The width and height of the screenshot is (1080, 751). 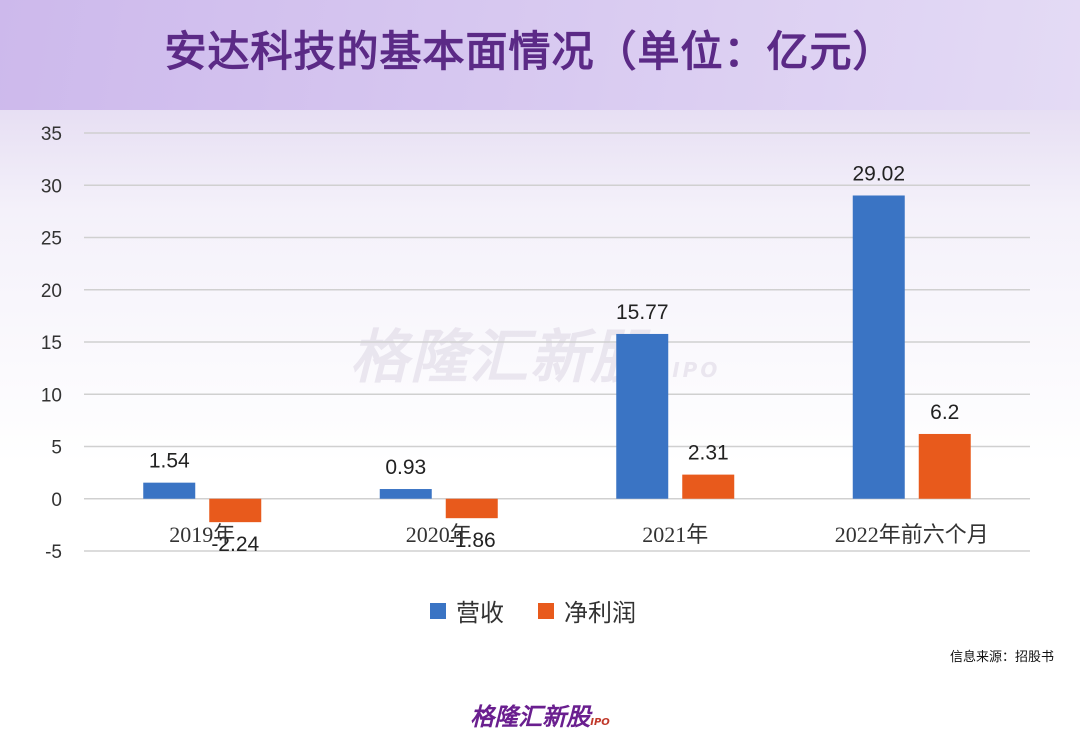 What do you see at coordinates (480, 613) in the screenshot?
I see `legend-label-revenue: 营收` at bounding box center [480, 613].